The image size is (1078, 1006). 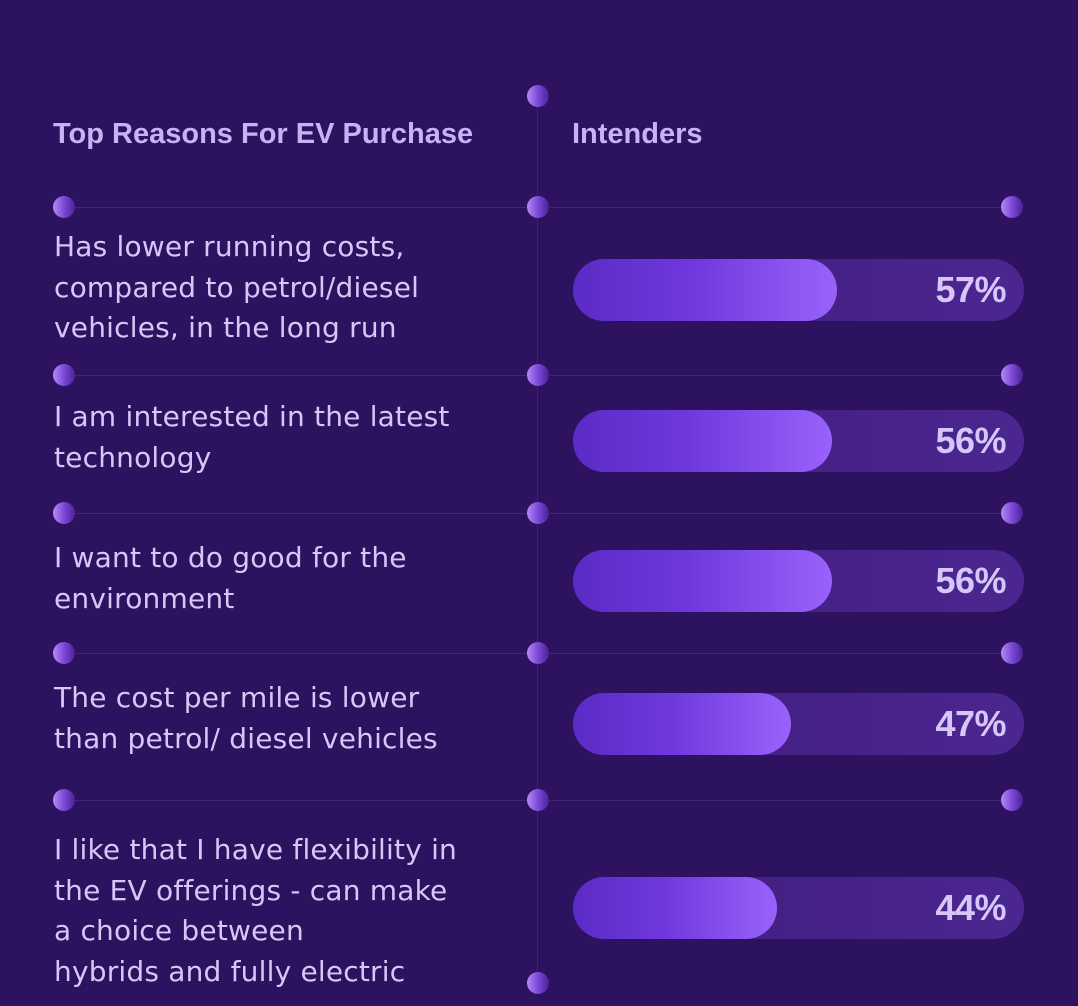 What do you see at coordinates (237, 697) in the screenshot?
I see `category-label-line: The cost per mile is lower` at bounding box center [237, 697].